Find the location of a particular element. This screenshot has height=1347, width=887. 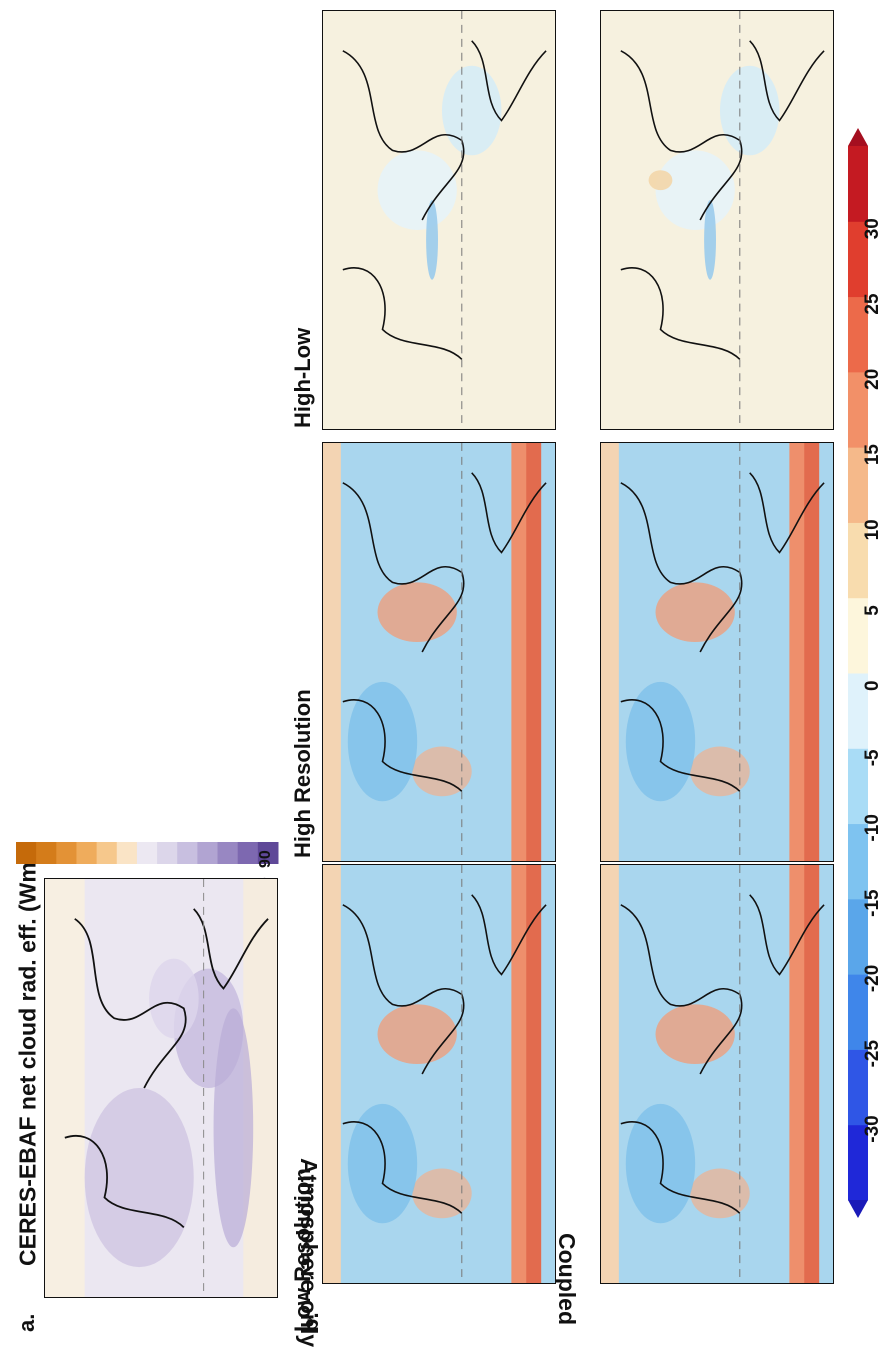

column-label-high-low: High-Low is located at coordinates (302, 377).